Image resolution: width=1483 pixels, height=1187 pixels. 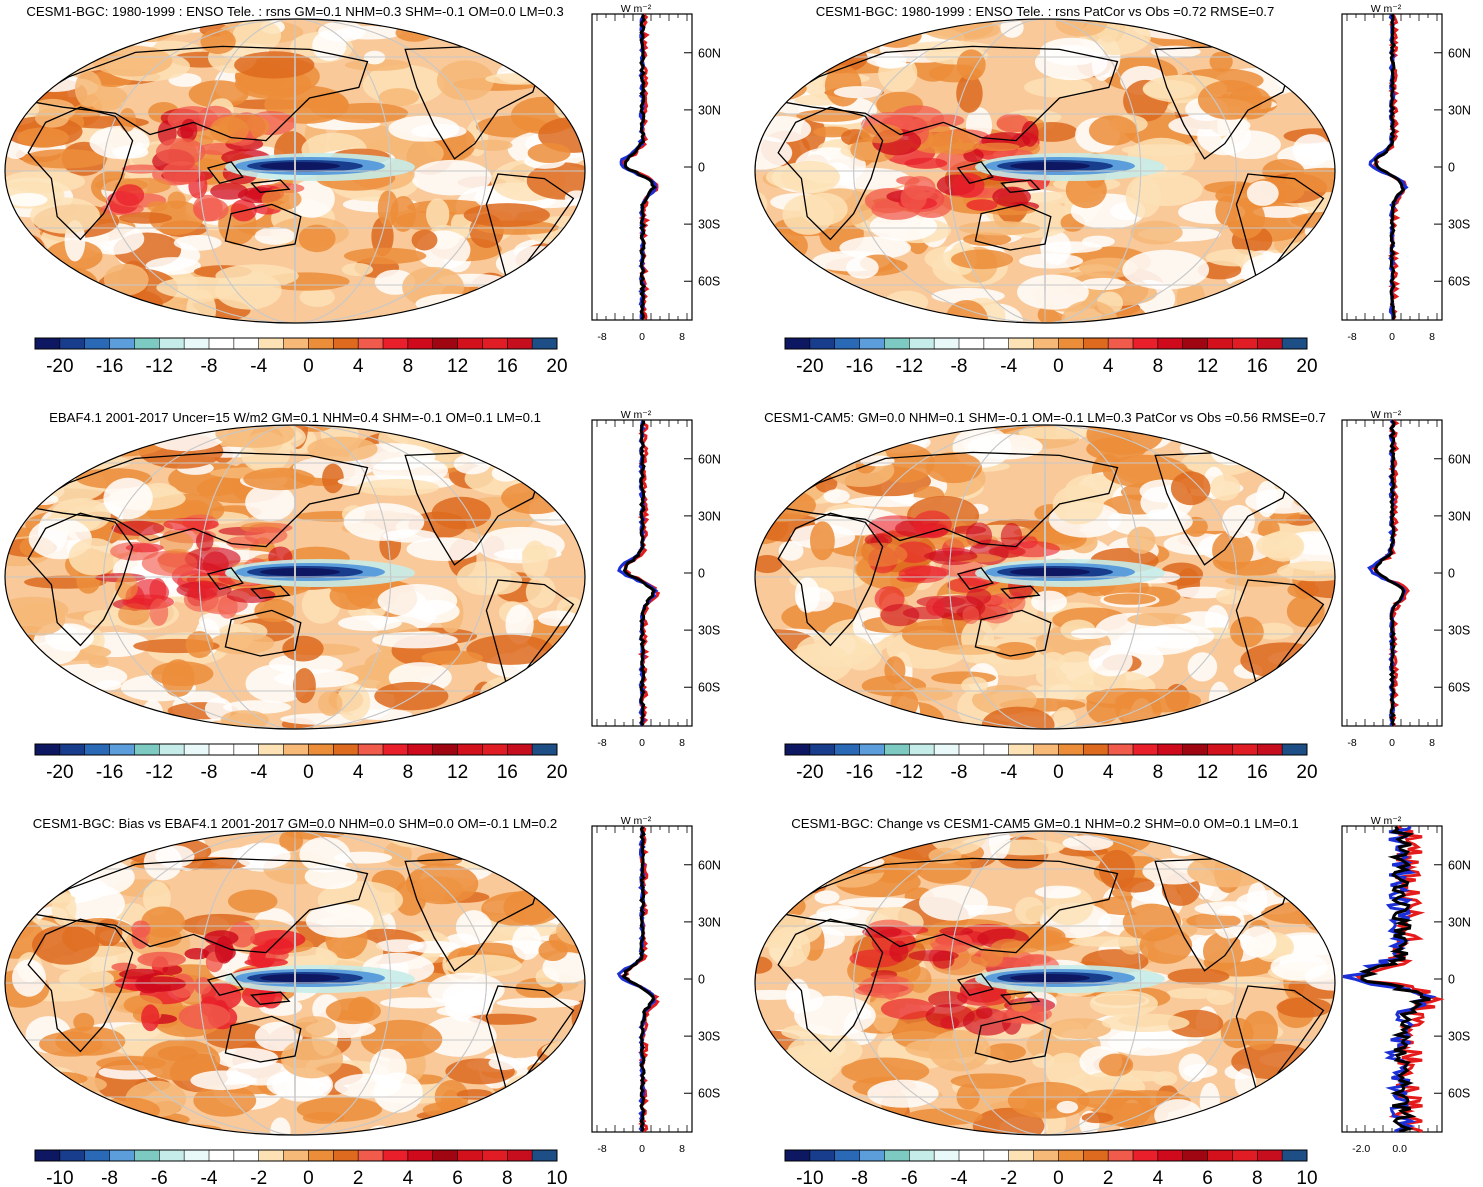 I want to click on x-tick-label: -8, so click(x=601, y=1149).